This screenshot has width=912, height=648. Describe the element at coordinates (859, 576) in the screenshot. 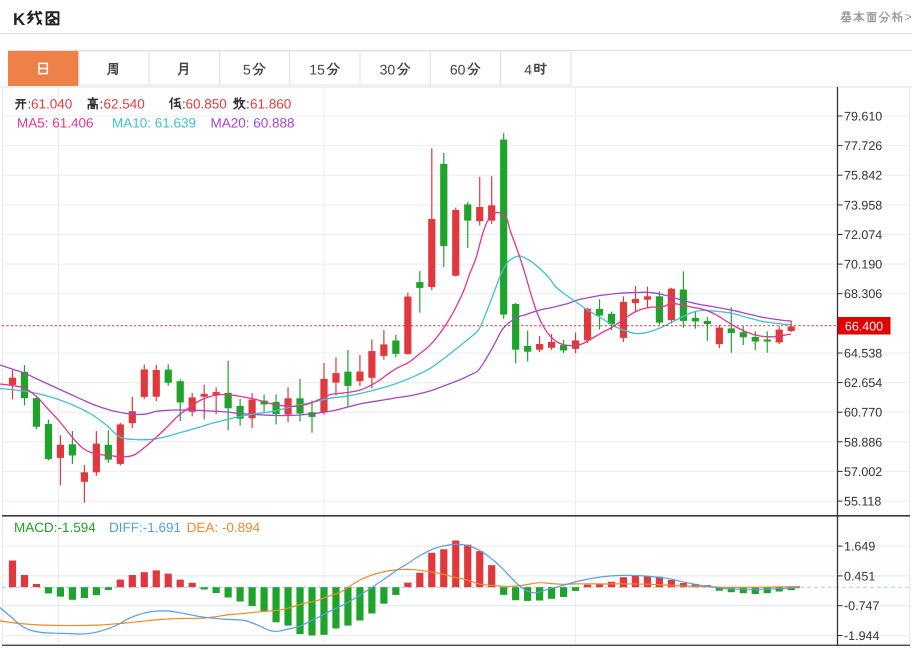

I see `svg-text: 0.451` at that location.